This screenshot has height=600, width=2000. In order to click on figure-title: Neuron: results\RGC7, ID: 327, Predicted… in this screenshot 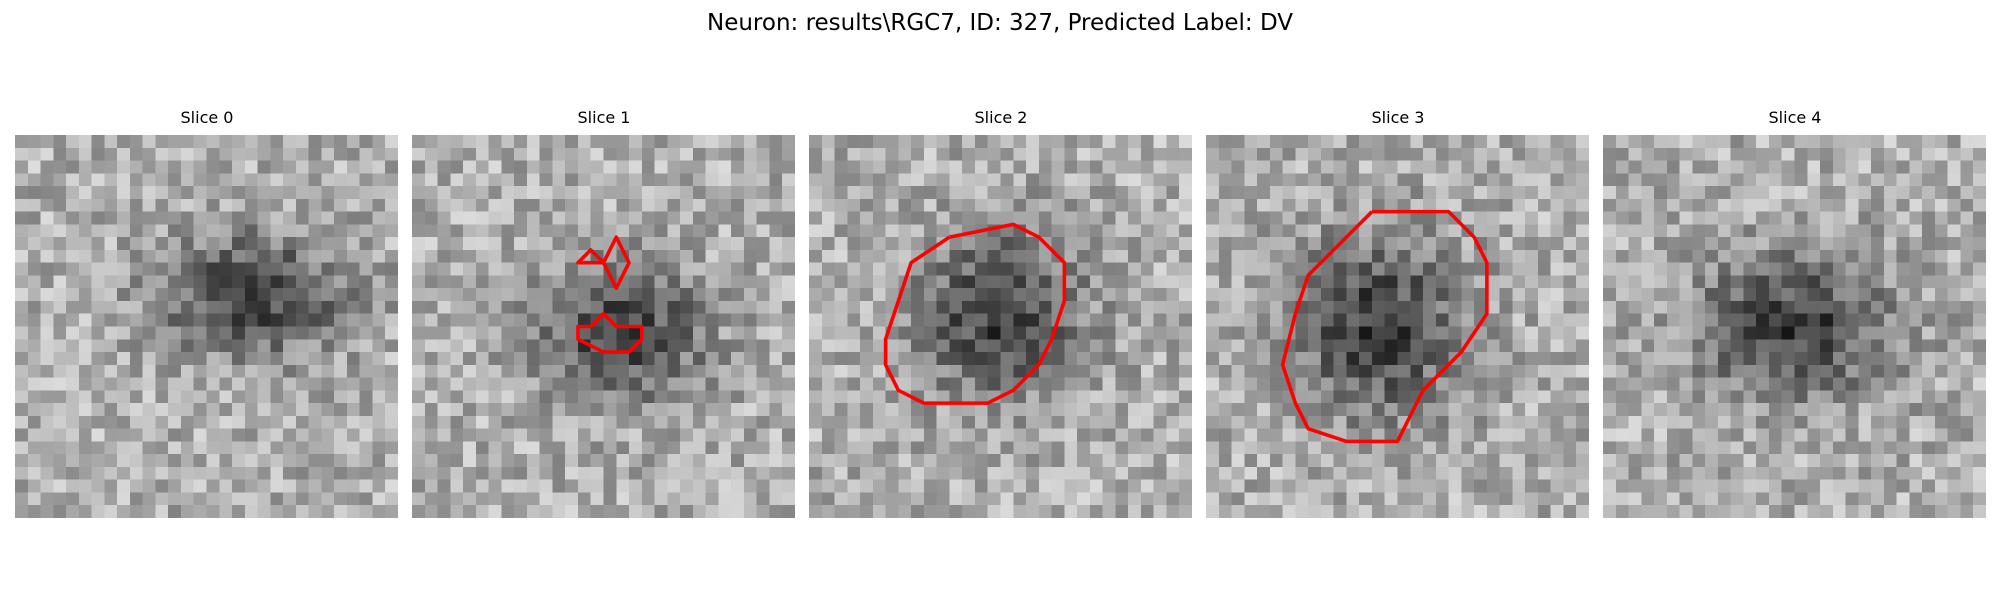, I will do `click(1000, 23)`.